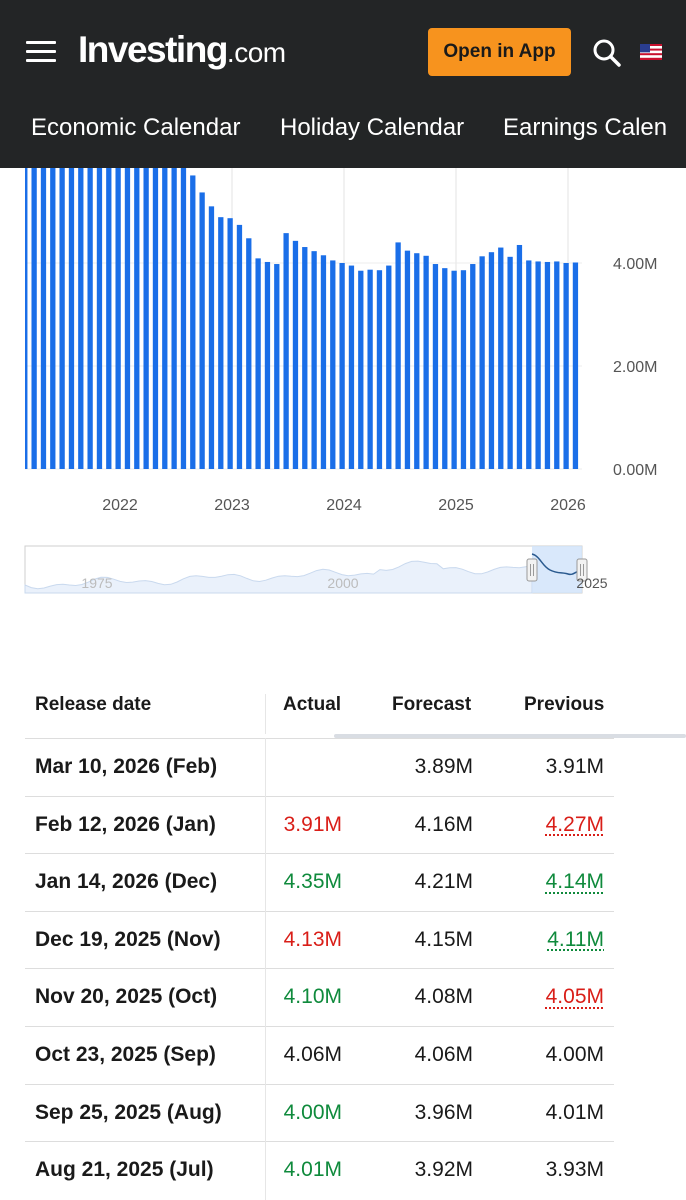 This screenshot has width=686, height=1200. What do you see at coordinates (182, 51) in the screenshot?
I see `investing-logo: Investing.com` at bounding box center [182, 51].